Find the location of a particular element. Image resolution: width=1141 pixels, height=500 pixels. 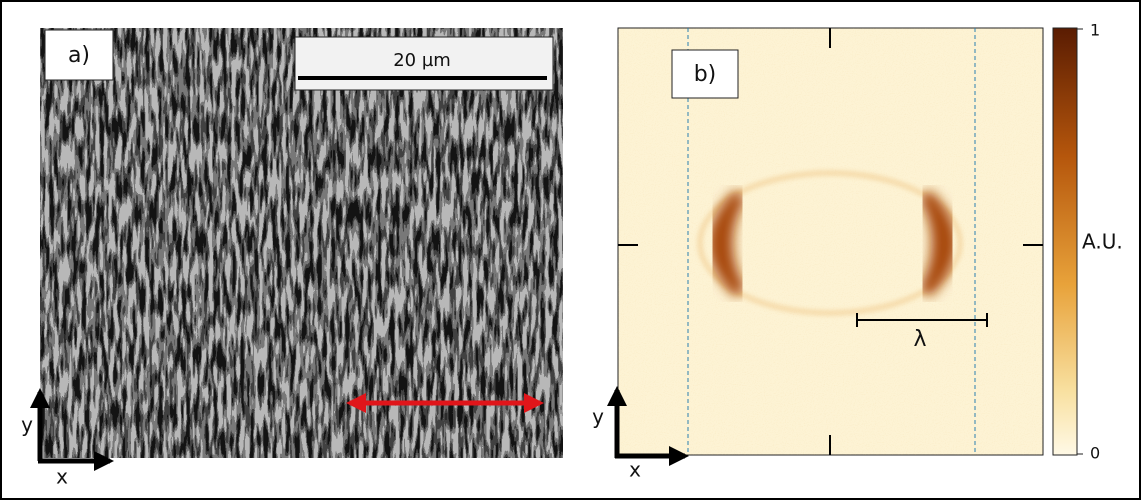

panel-label: b) is located at coordinates (705, 74).